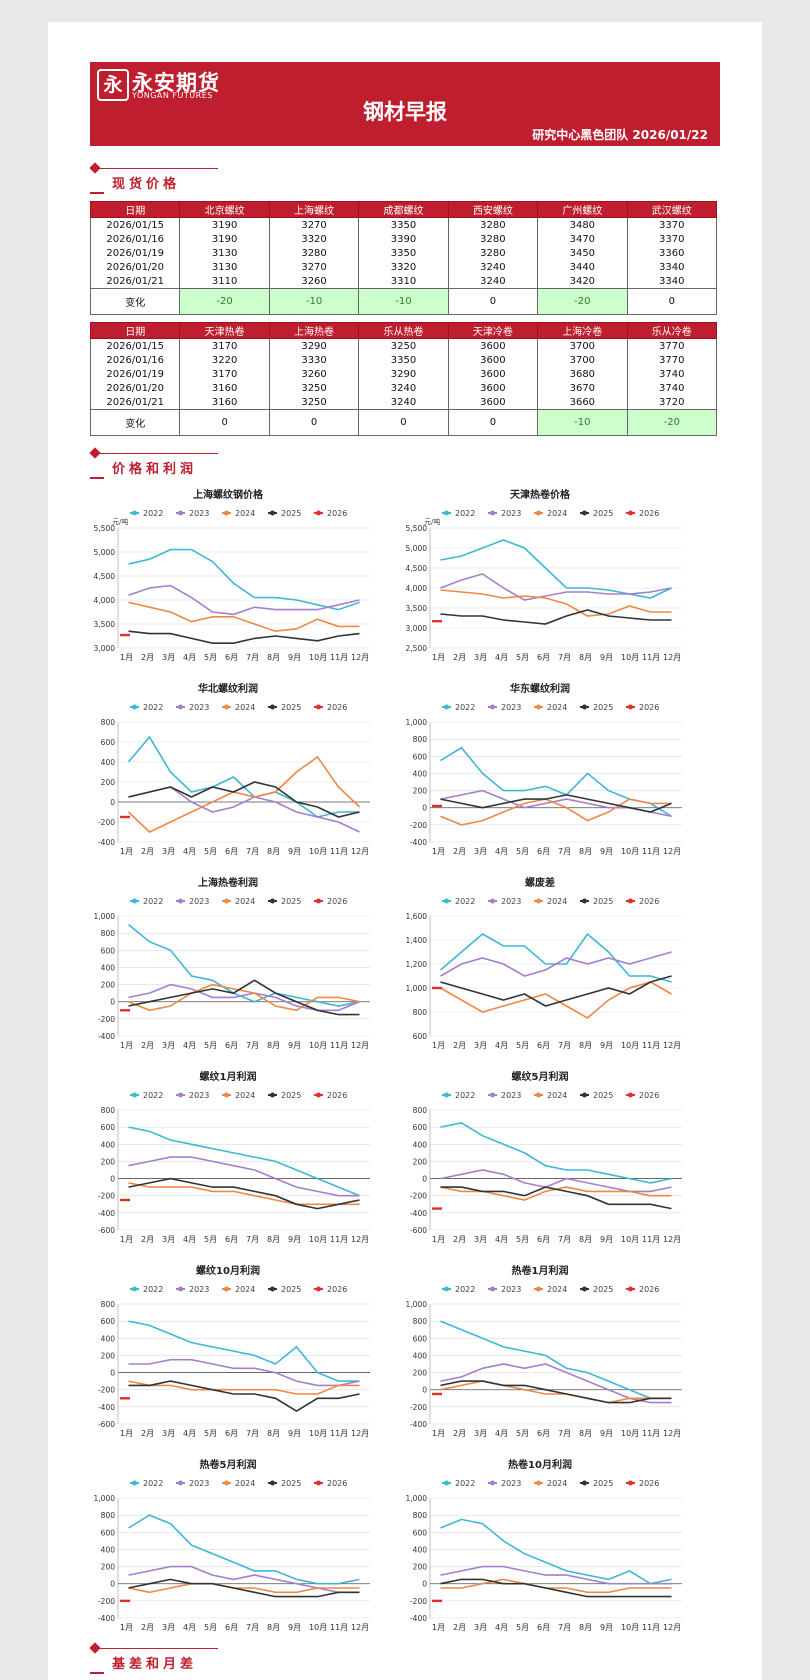  What do you see at coordinates (108, 1127) in the screenshot?
I see `y-tick-label: 600` at bounding box center [108, 1127].